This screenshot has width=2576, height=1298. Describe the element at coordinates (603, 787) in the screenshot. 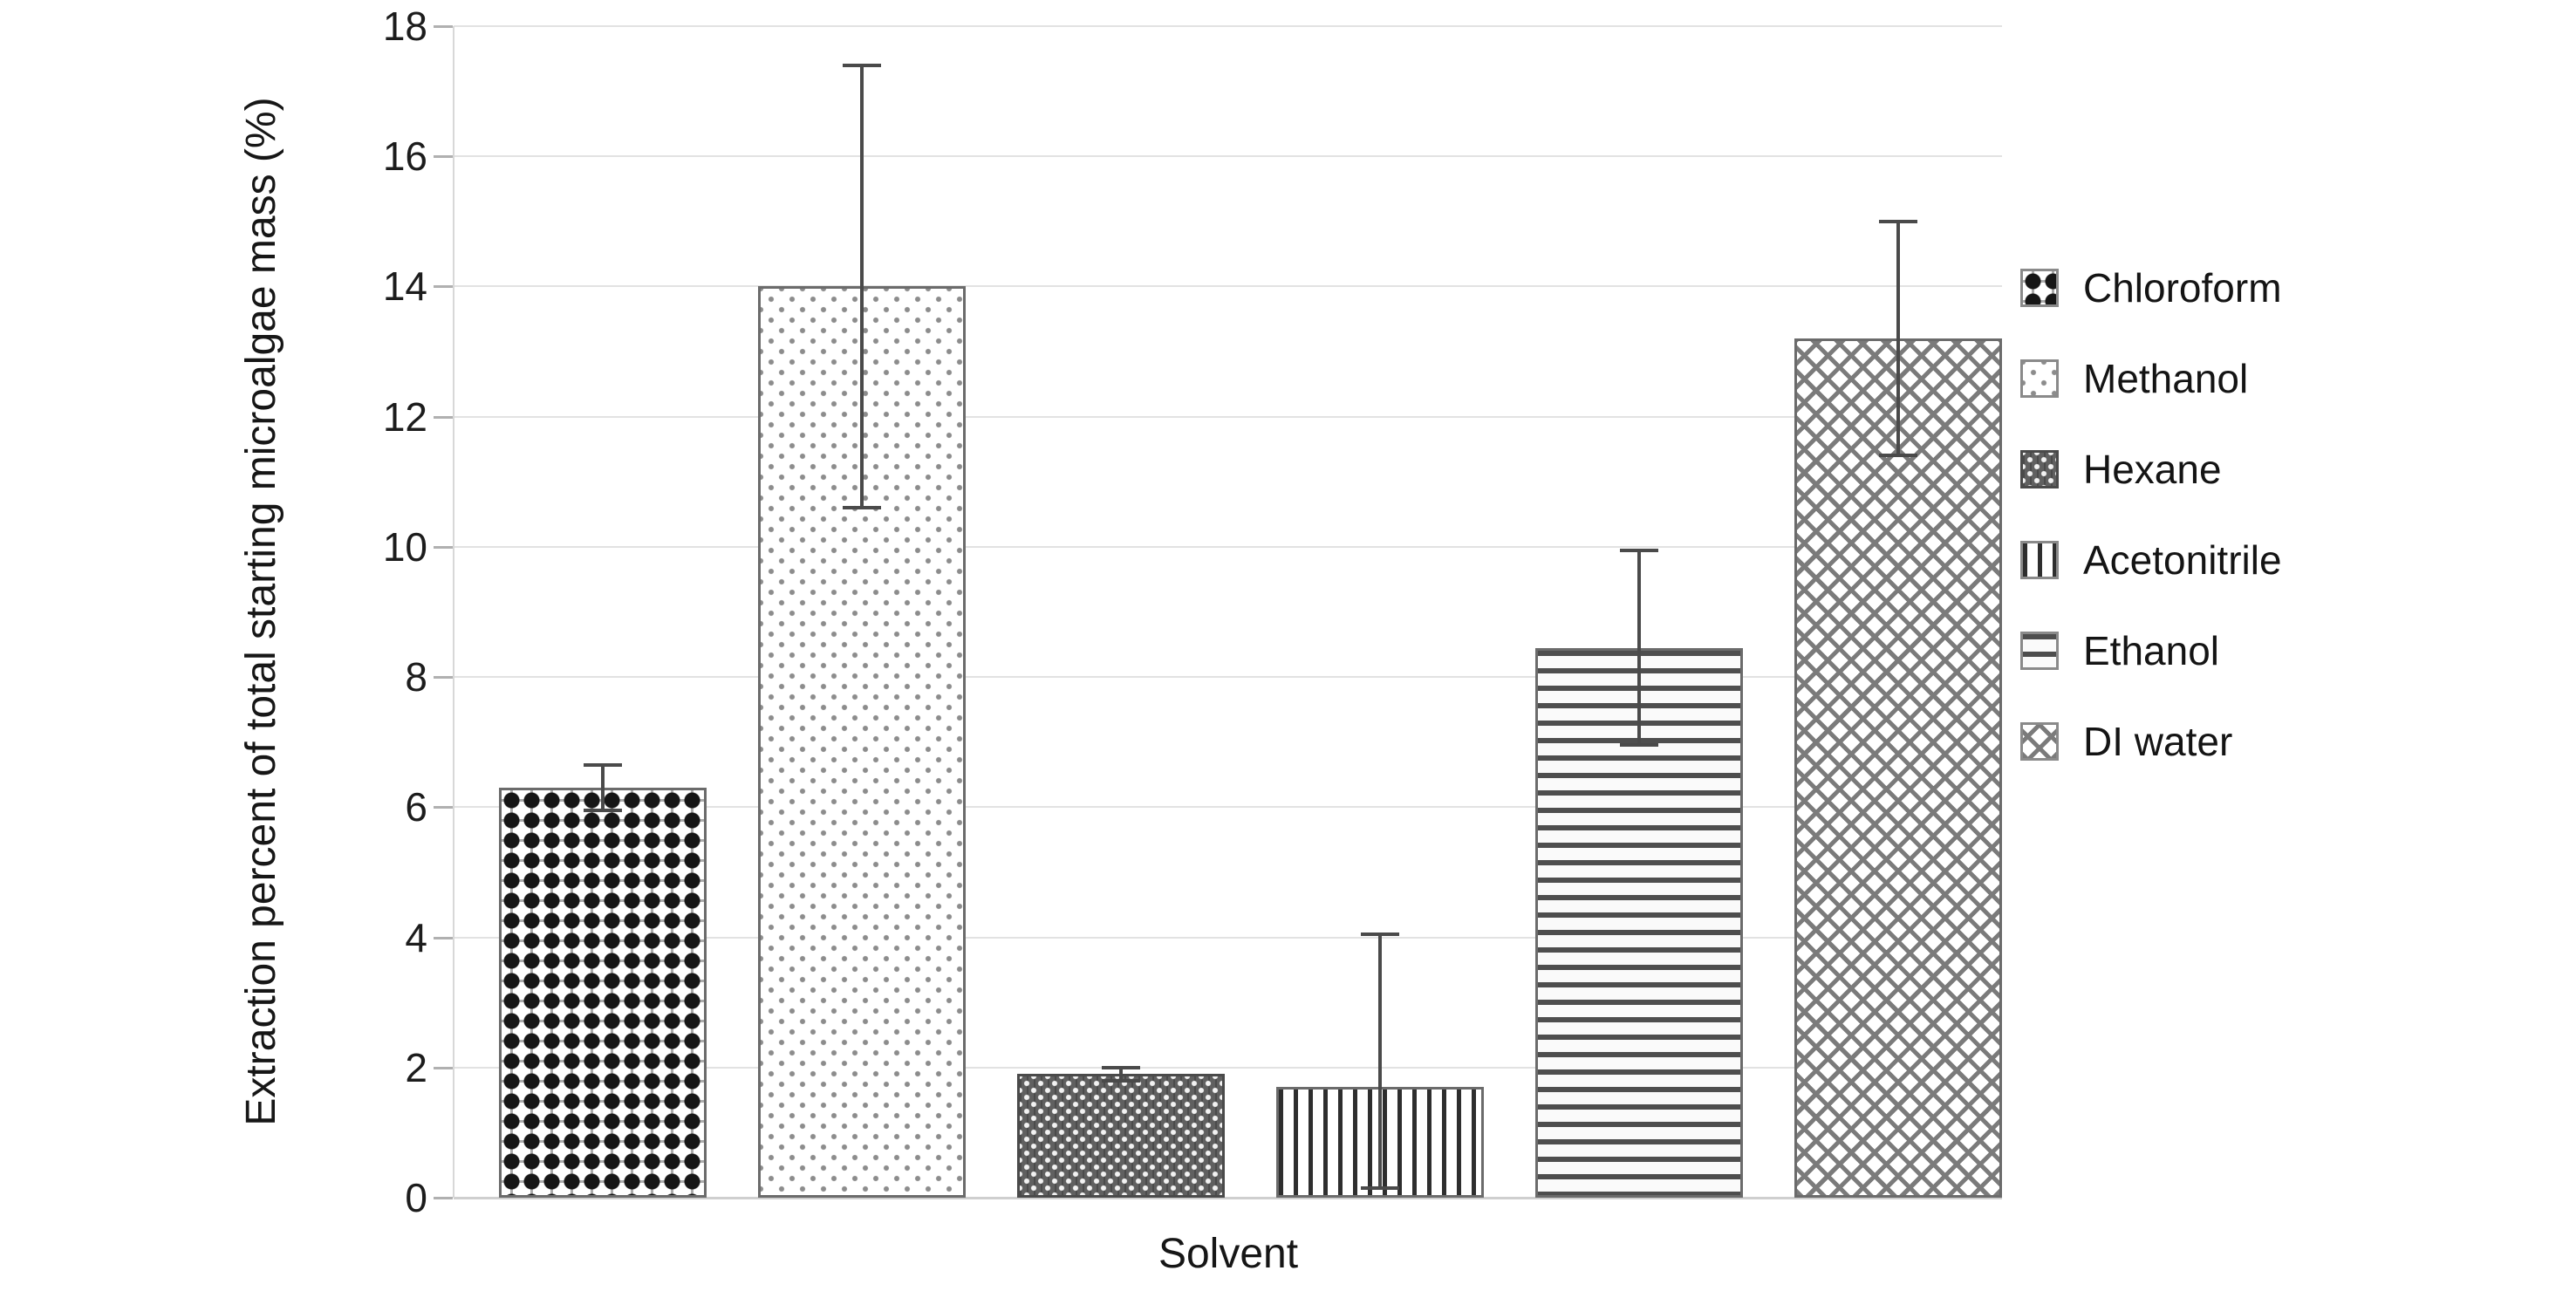

I see `error-bar-chloroform` at that location.